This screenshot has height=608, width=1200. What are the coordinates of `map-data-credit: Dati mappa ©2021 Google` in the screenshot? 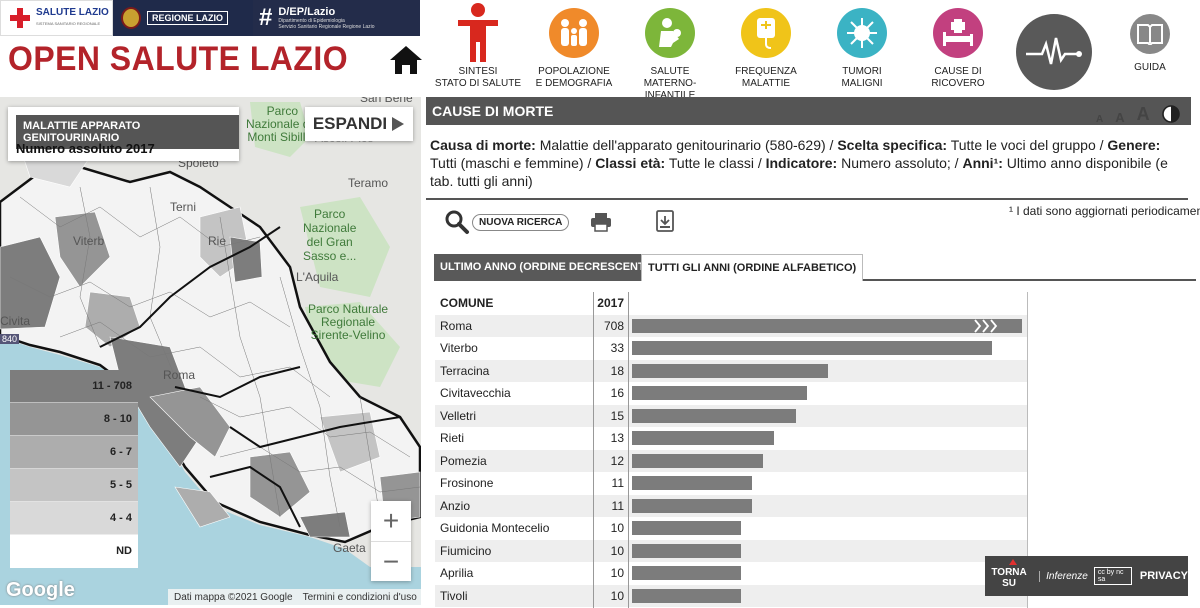 It's located at (233, 597).